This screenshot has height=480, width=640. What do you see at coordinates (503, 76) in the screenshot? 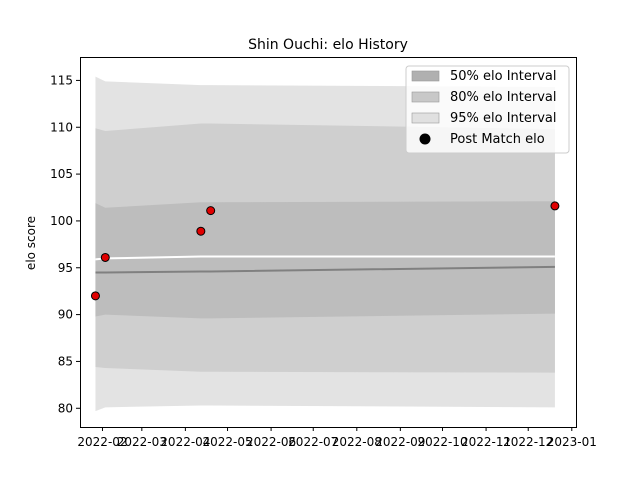
I see `legend-label-50-elo-interval: 50% elo Interval` at bounding box center [503, 76].